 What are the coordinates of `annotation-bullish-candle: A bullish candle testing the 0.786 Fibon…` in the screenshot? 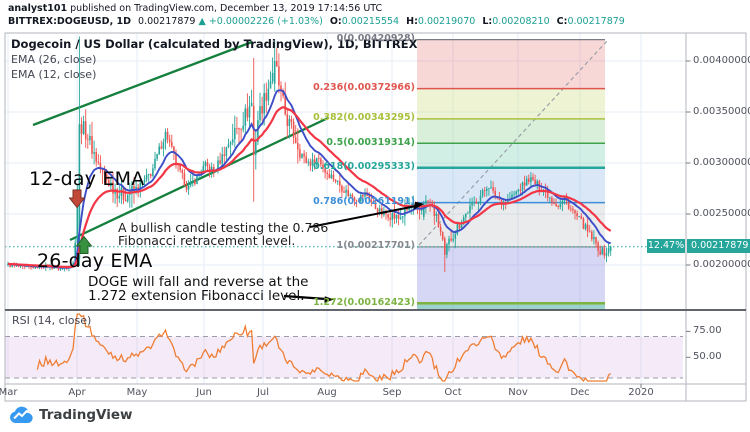 It's located at (223, 234).